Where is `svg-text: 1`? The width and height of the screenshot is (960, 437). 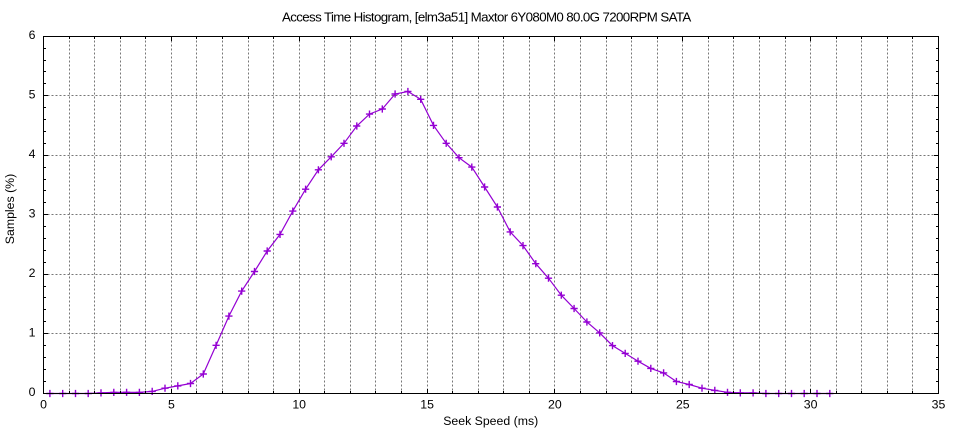
svg-text: 1 is located at coordinates (32, 332).